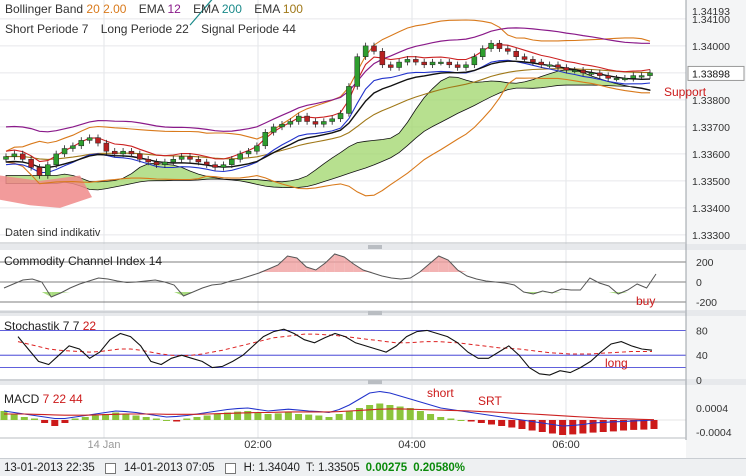 The image size is (746, 476). What do you see at coordinates (702, 356) in the screenshot?
I see `stochastic-tick-label: 40` at bounding box center [702, 356].